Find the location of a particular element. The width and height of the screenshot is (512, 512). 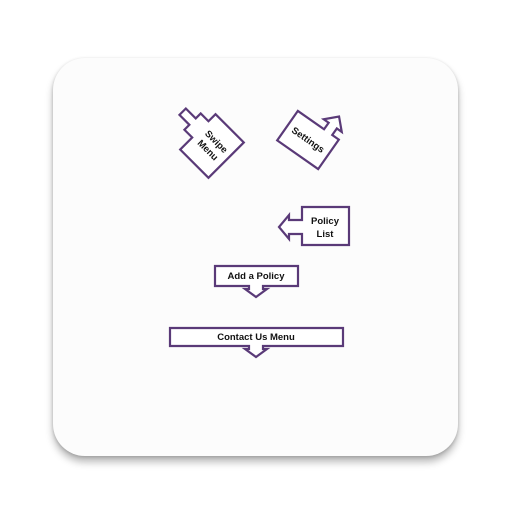

policy-list-label-line1: Policy is located at coordinates (325, 221).